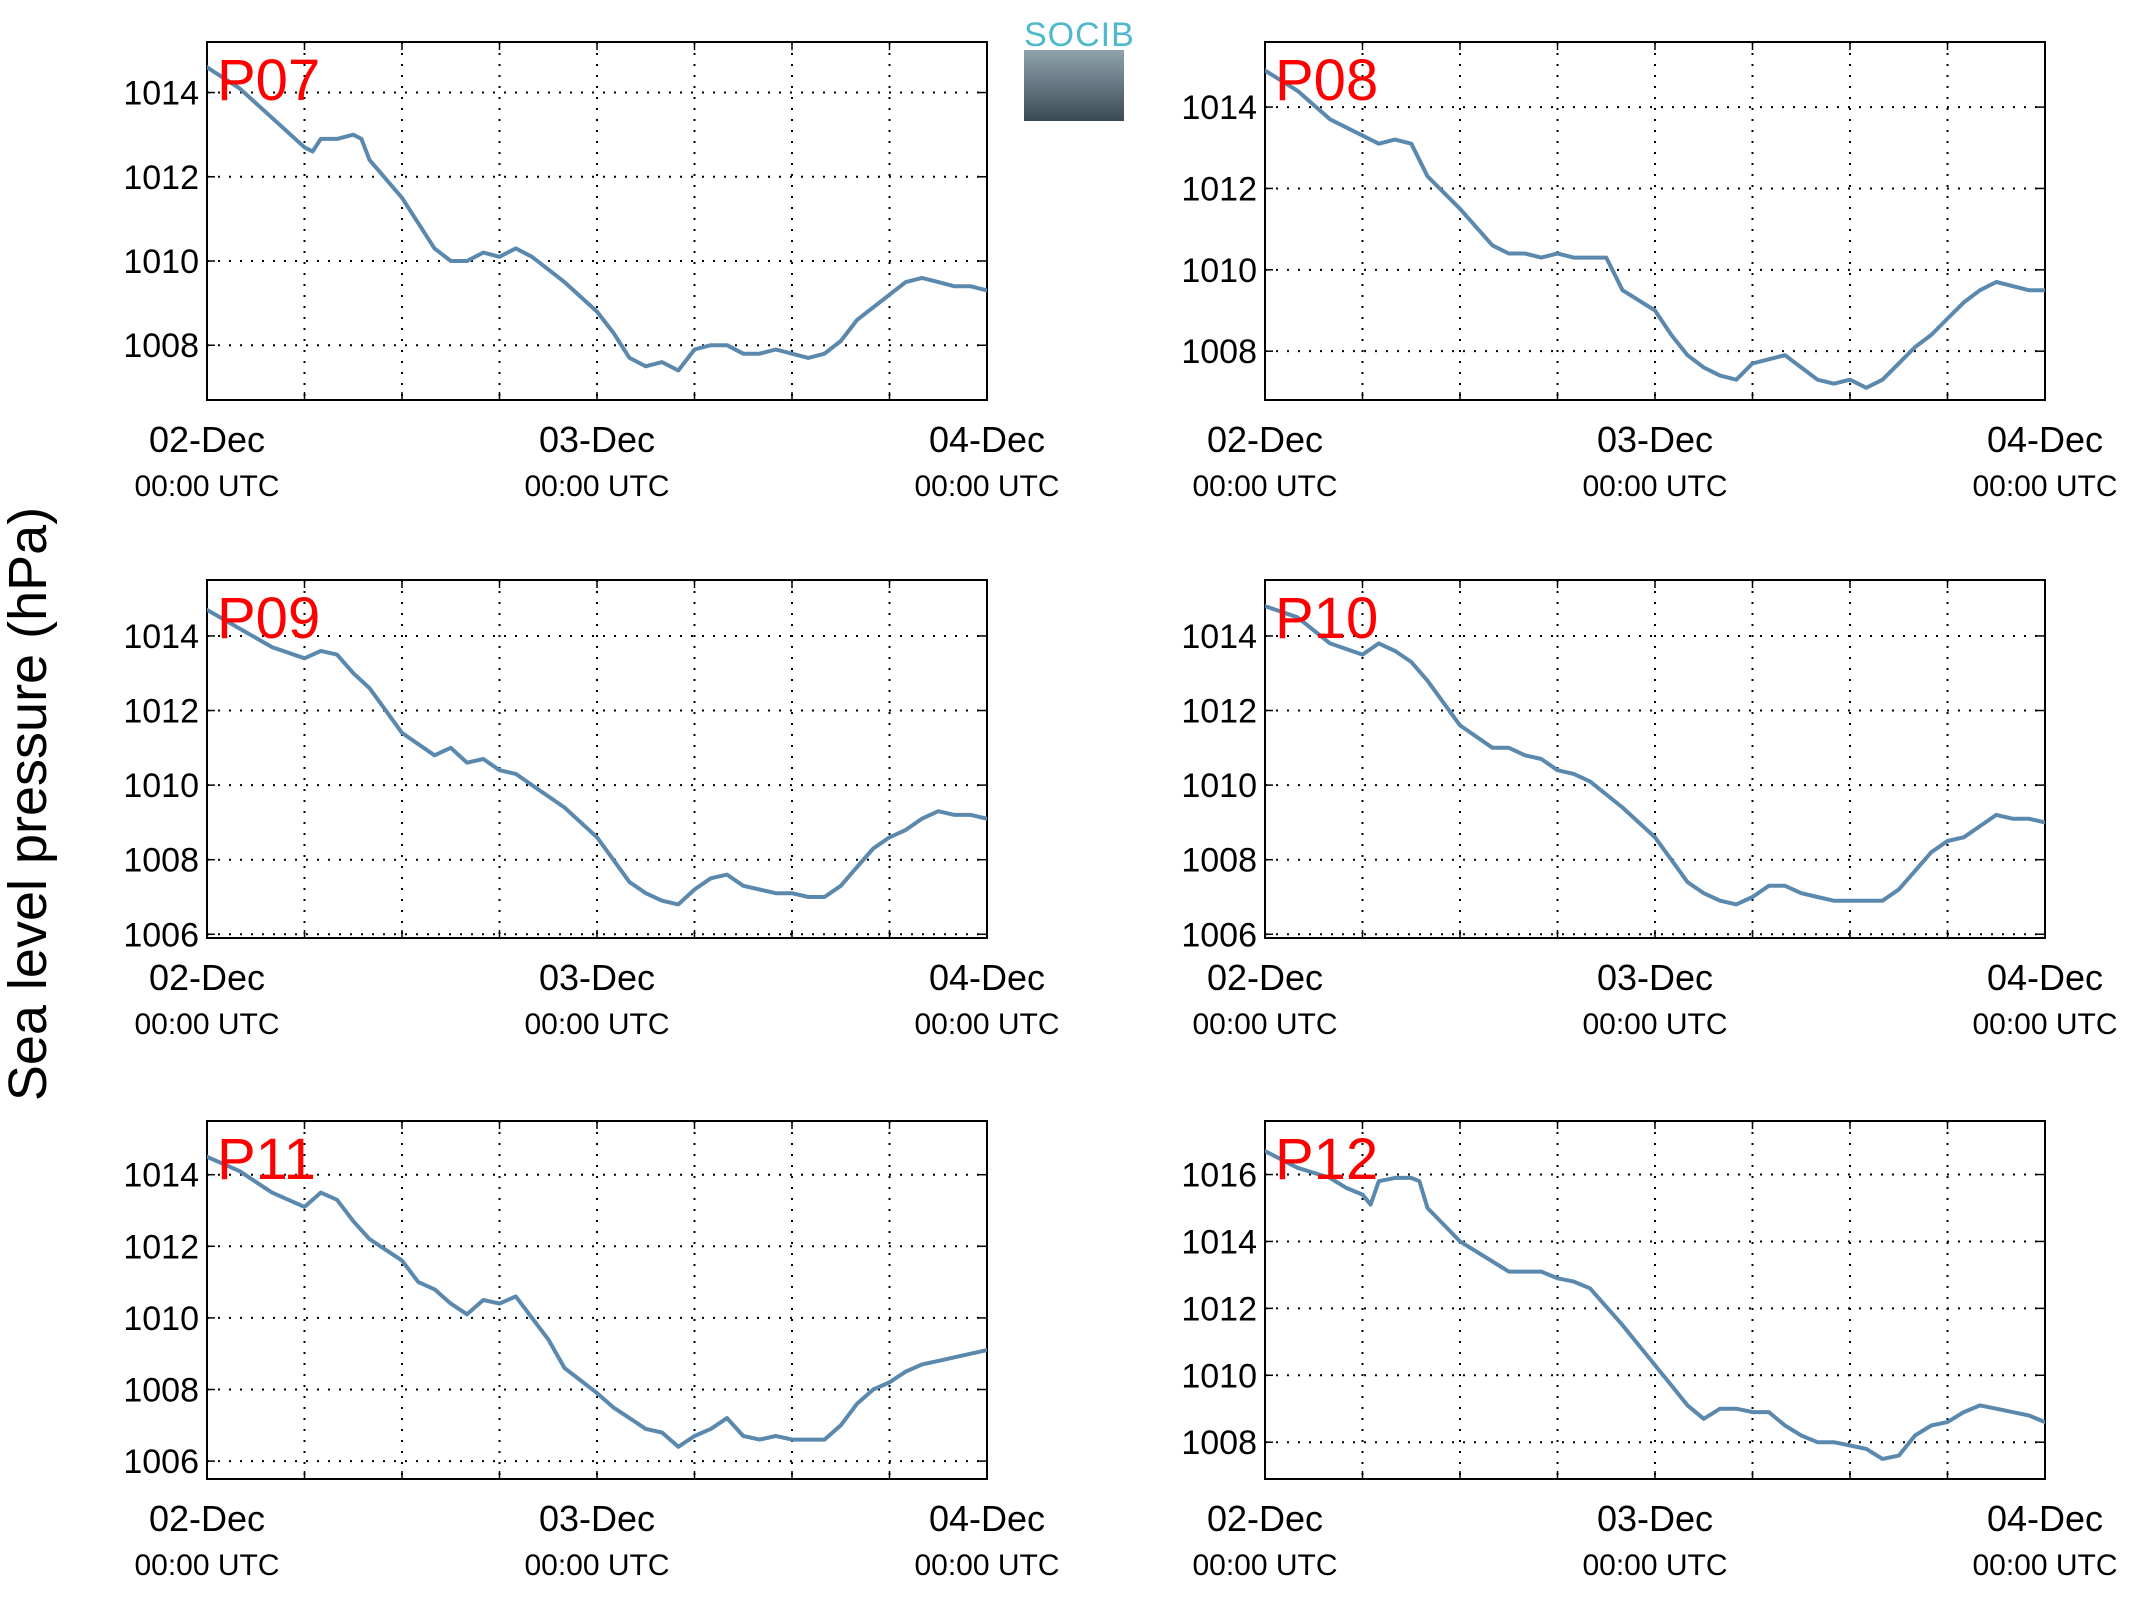 Image resolution: width=2133 pixels, height=1608 pixels. Describe the element at coordinates (1655, 229) in the screenshot. I see `series-line-p08` at that location.